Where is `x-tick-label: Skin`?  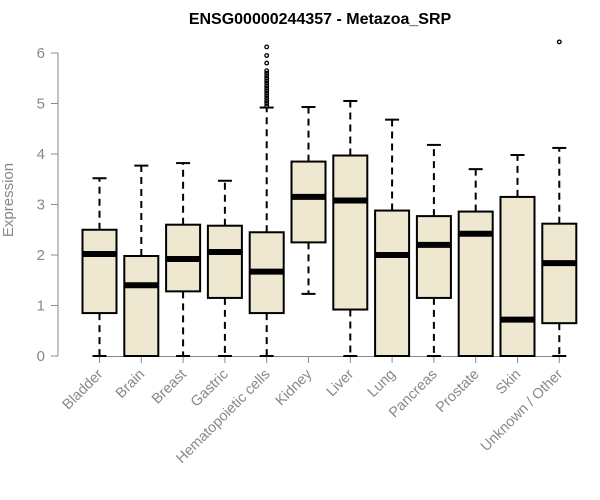 x-tick-label: Skin is located at coordinates (508, 382).